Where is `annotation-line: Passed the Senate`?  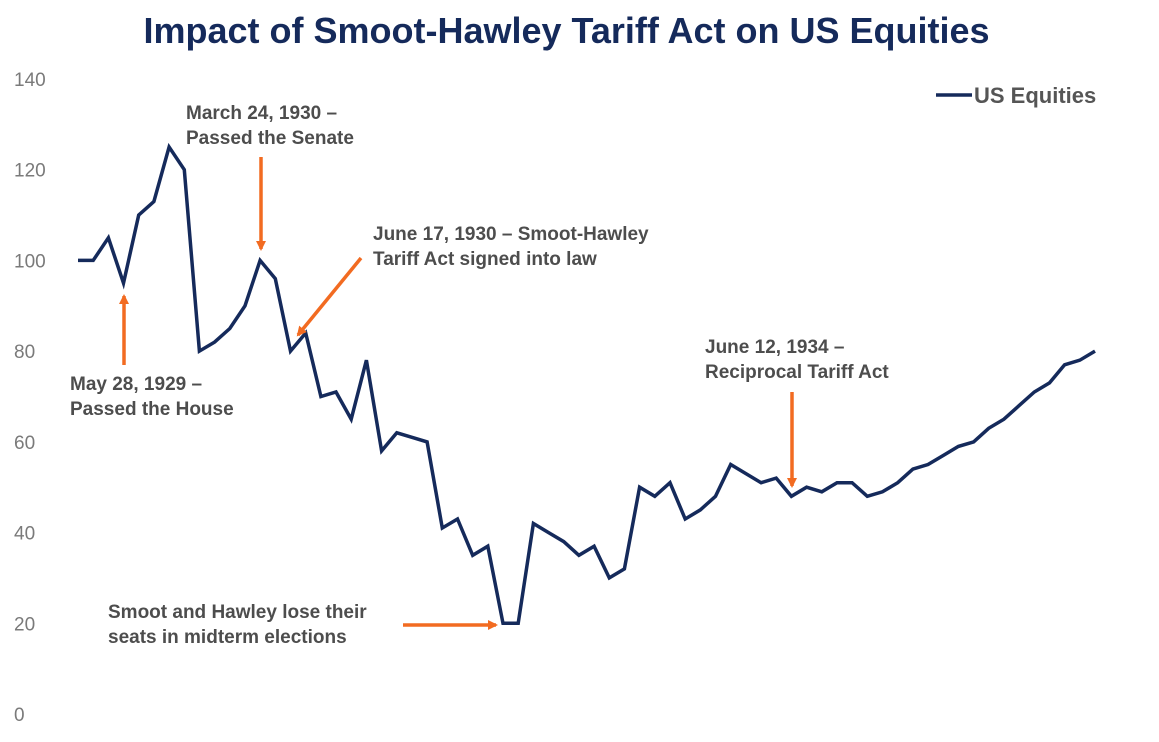
annotation-line: Passed the Senate is located at coordinates (270, 138).